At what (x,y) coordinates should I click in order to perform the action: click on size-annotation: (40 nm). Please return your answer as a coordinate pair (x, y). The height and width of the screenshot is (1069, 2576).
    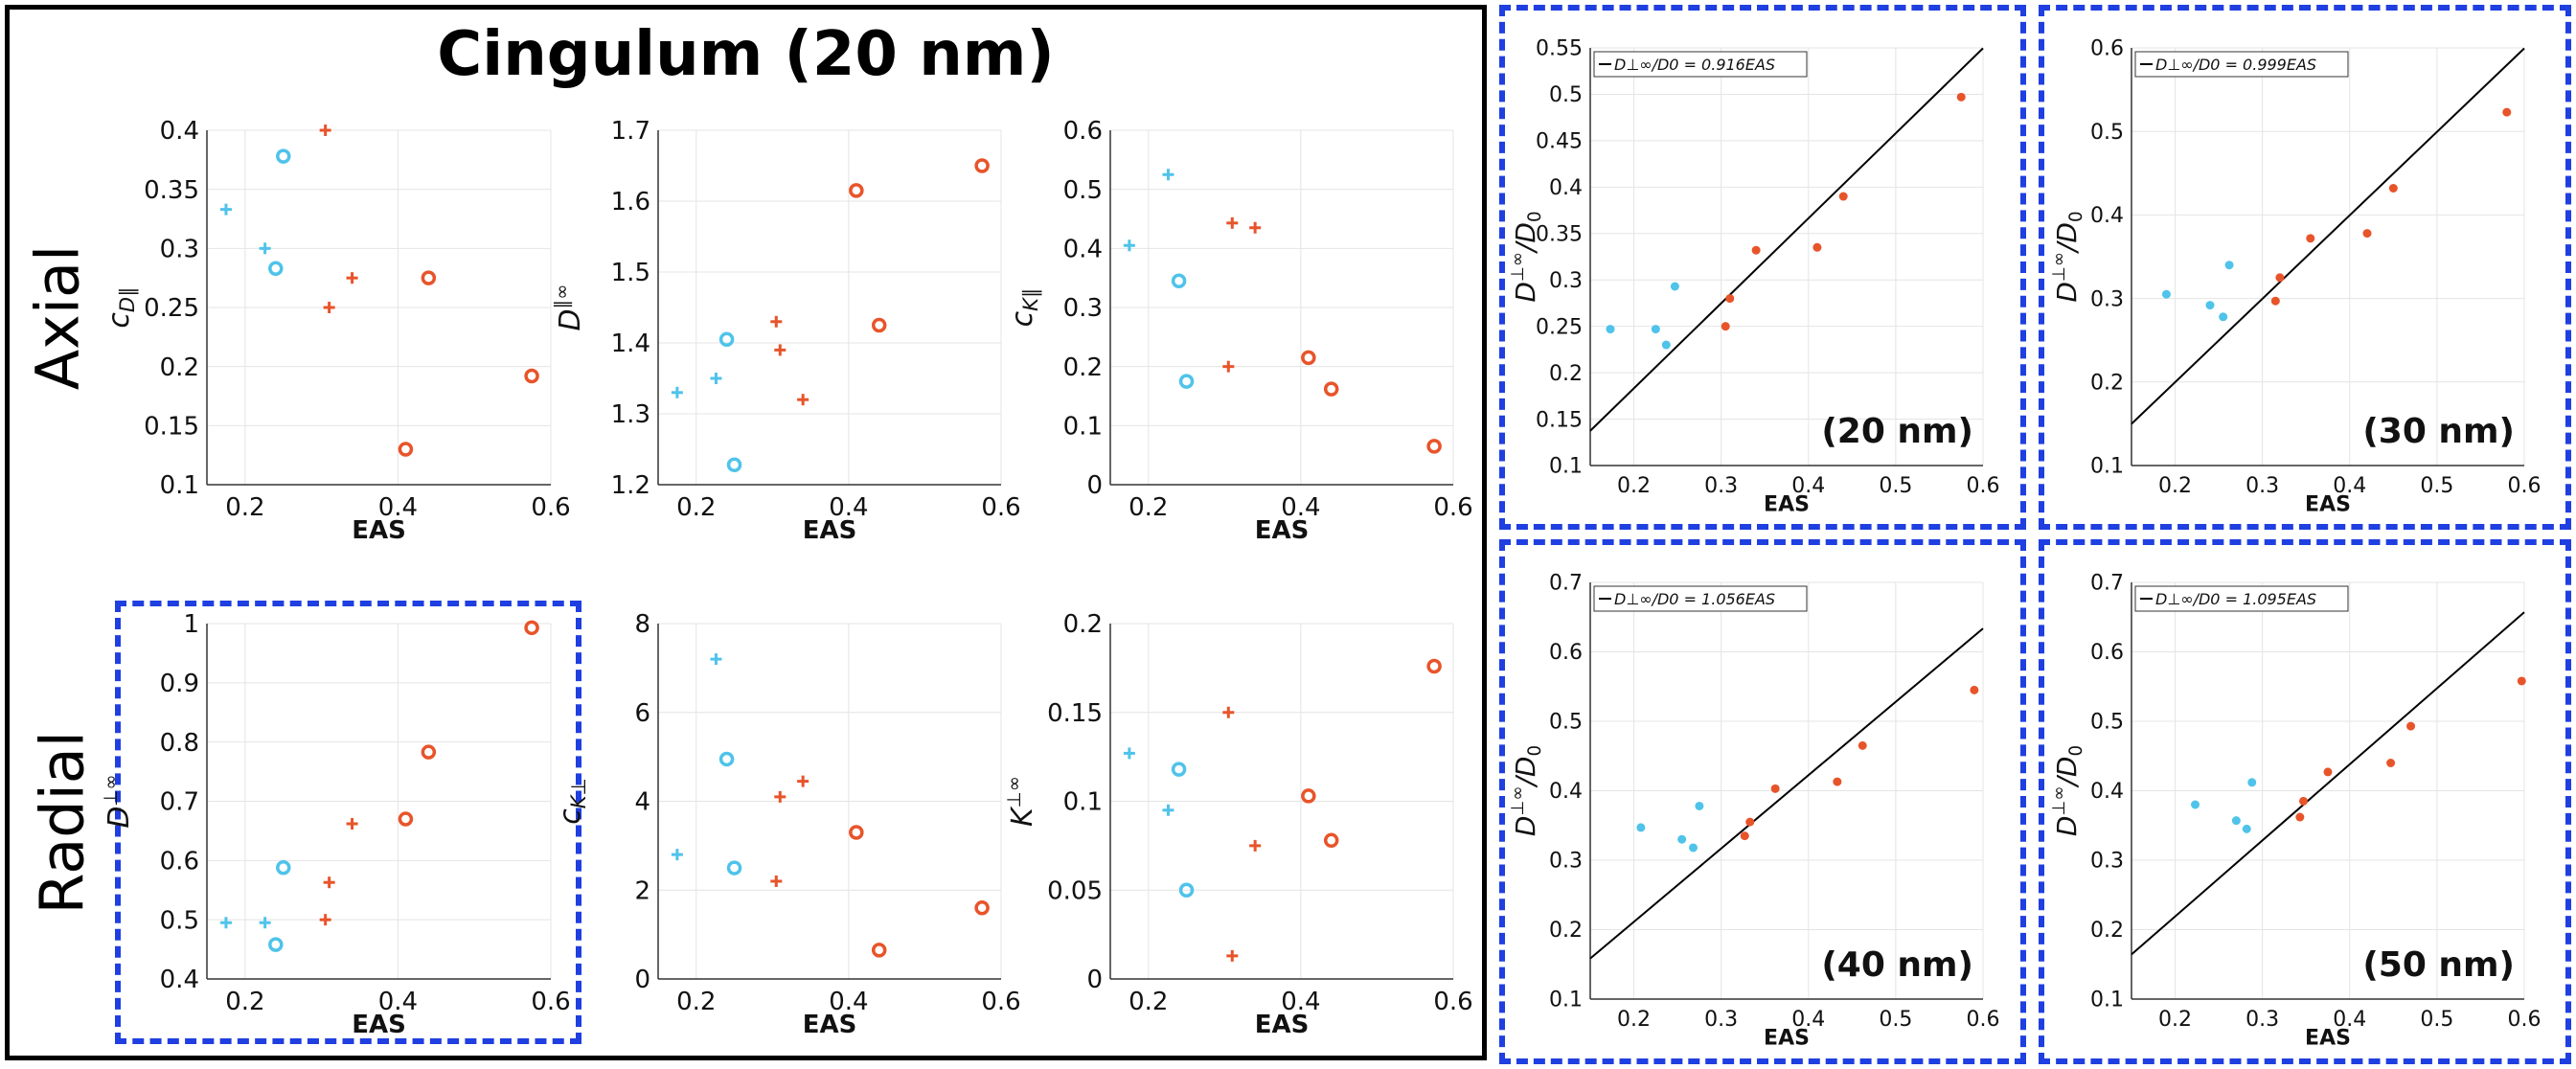
    Looking at the image, I should click on (1897, 965).